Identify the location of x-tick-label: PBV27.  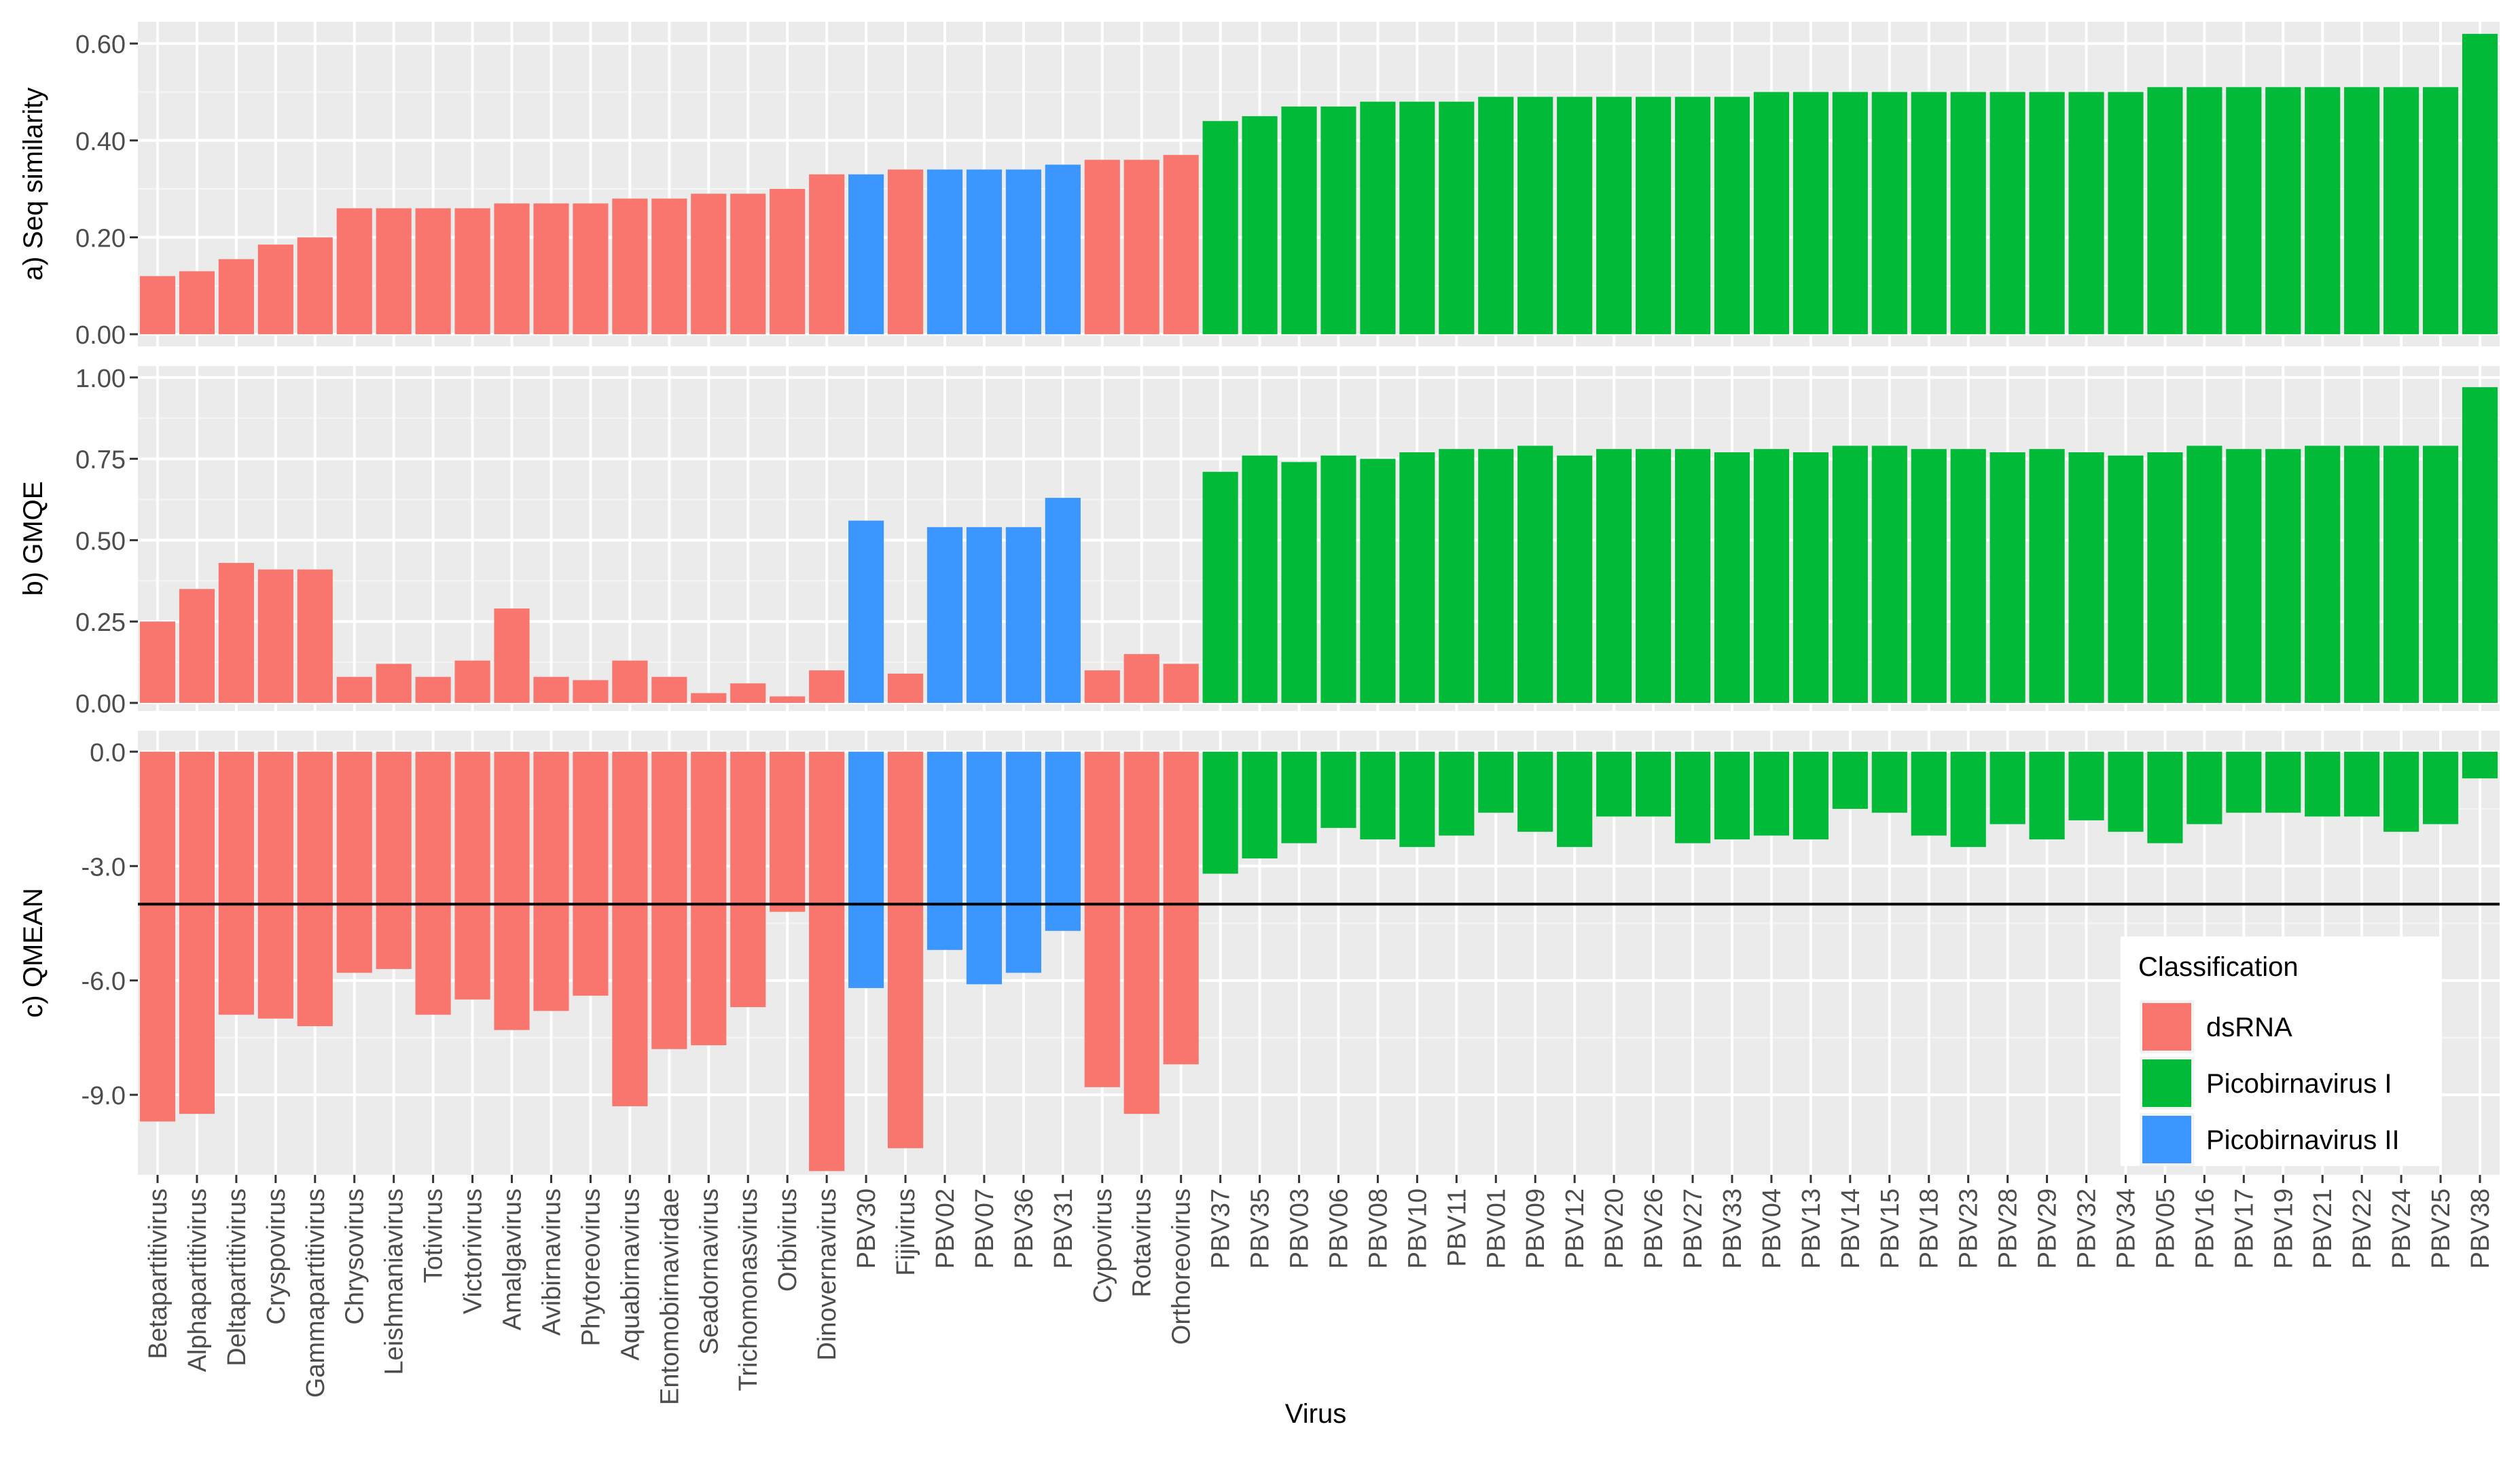
(1693, 1228).